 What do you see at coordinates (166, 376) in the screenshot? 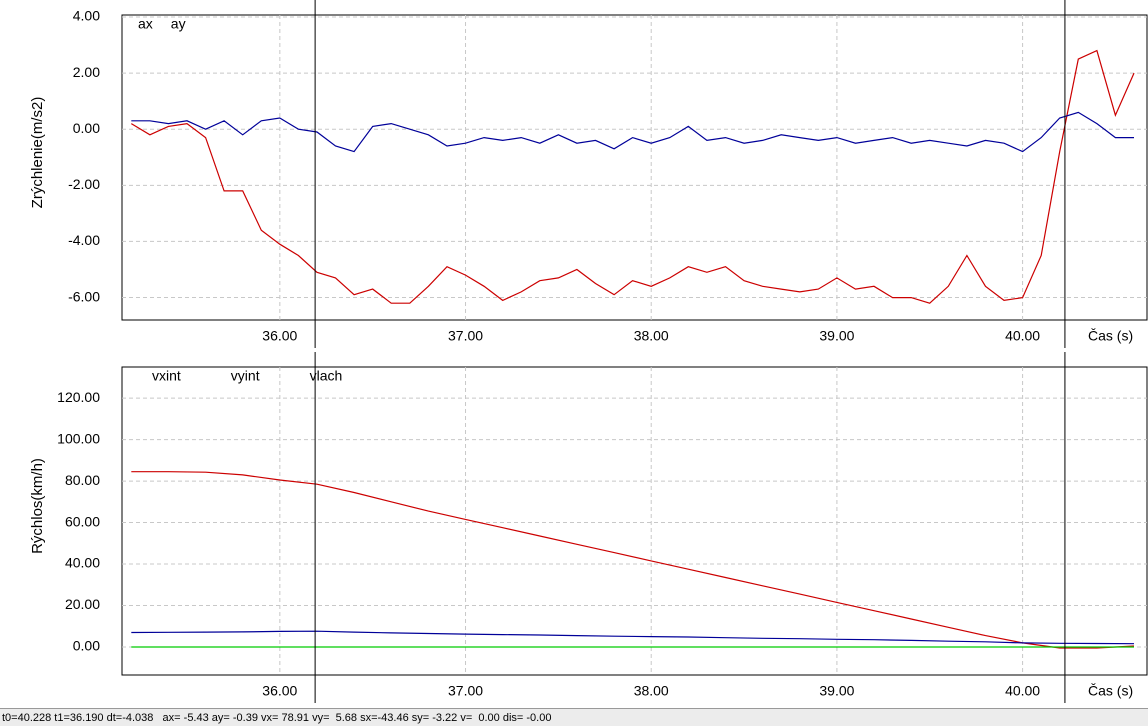
I see `legend-entry: vxint` at bounding box center [166, 376].